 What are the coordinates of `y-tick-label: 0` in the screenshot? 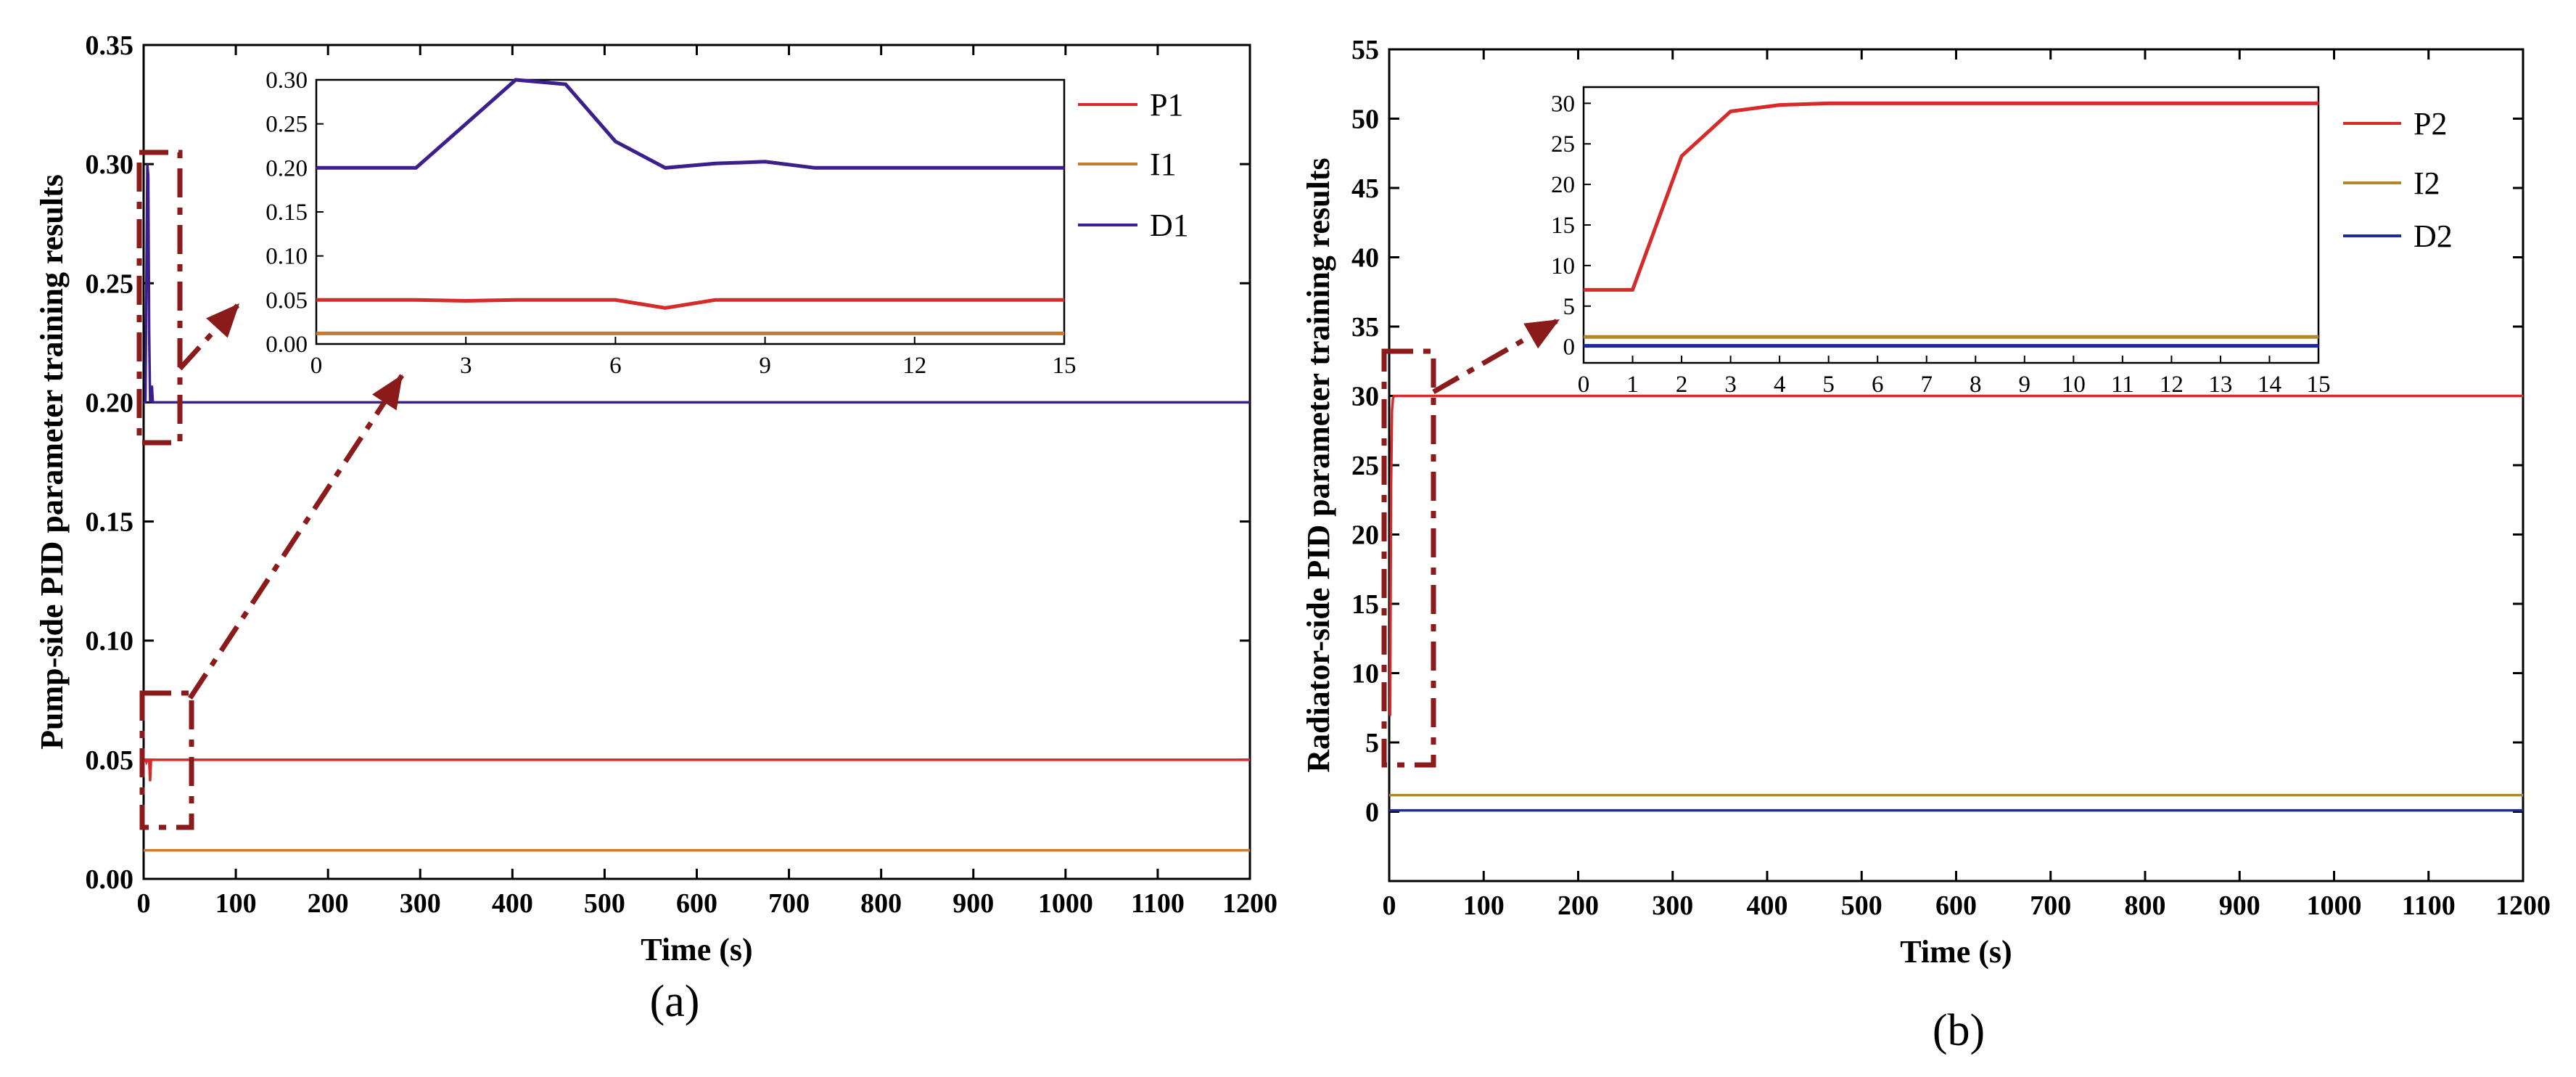 It's located at (1372, 813).